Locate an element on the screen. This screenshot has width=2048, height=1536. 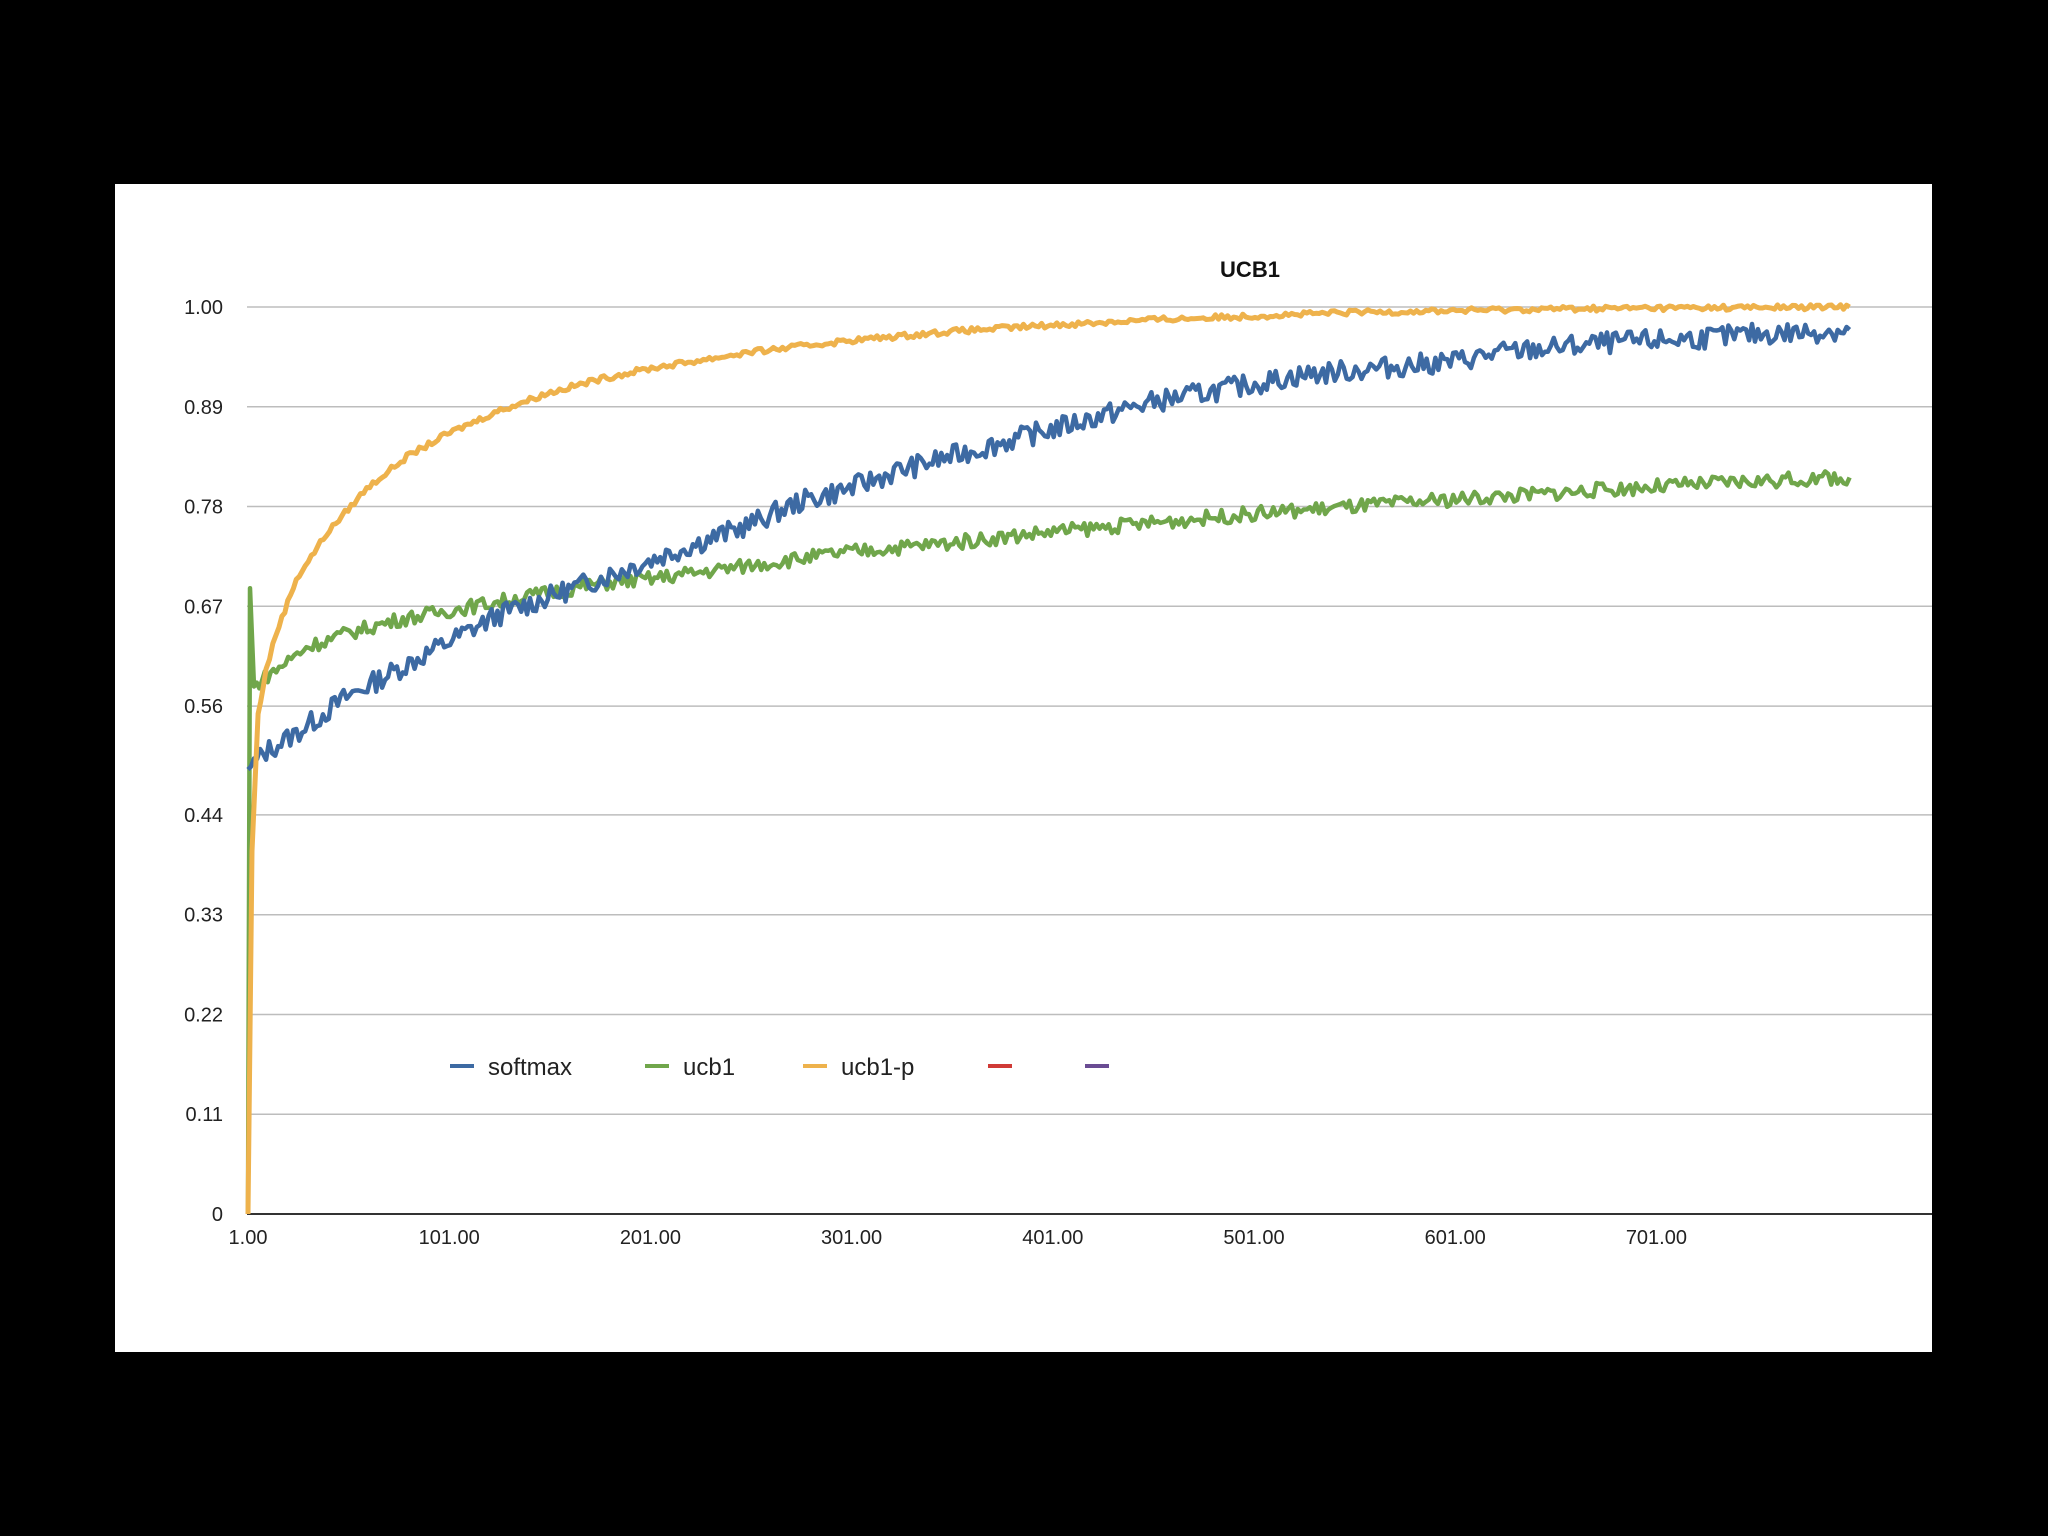
x-tick-label: 301.00 is located at coordinates (851, 1238).